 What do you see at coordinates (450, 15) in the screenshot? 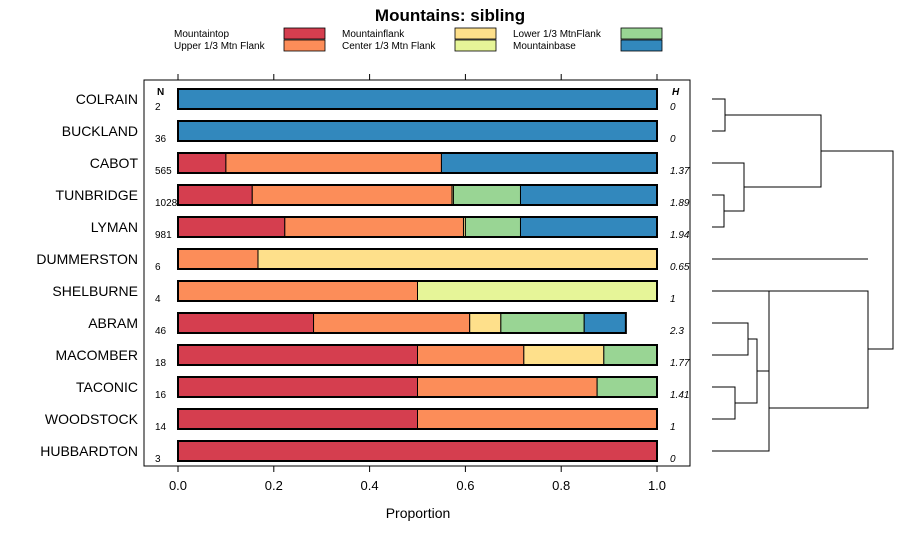
I see `chart-title: Mountains: sibling` at bounding box center [450, 15].